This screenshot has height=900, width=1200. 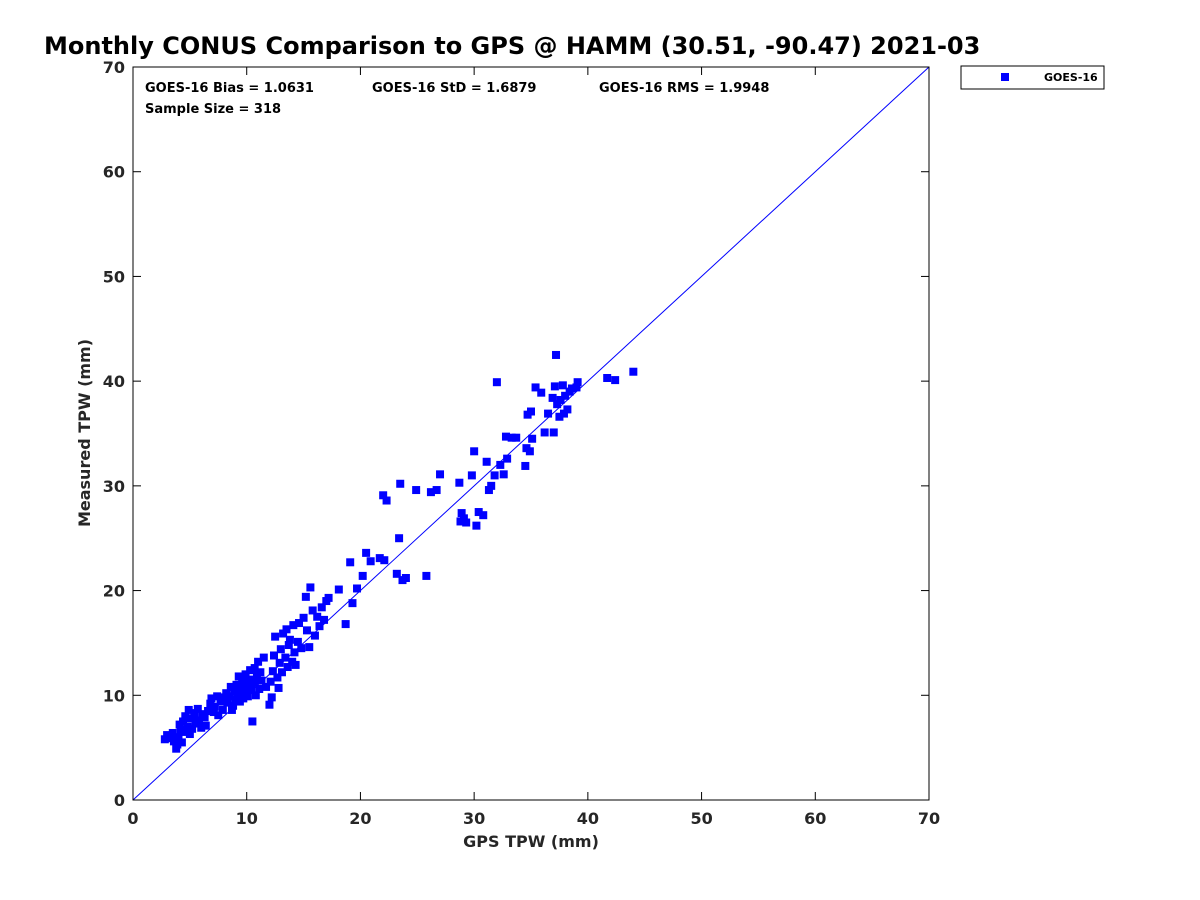 What do you see at coordinates (1032, 77) in the screenshot?
I see `legend-box` at bounding box center [1032, 77].